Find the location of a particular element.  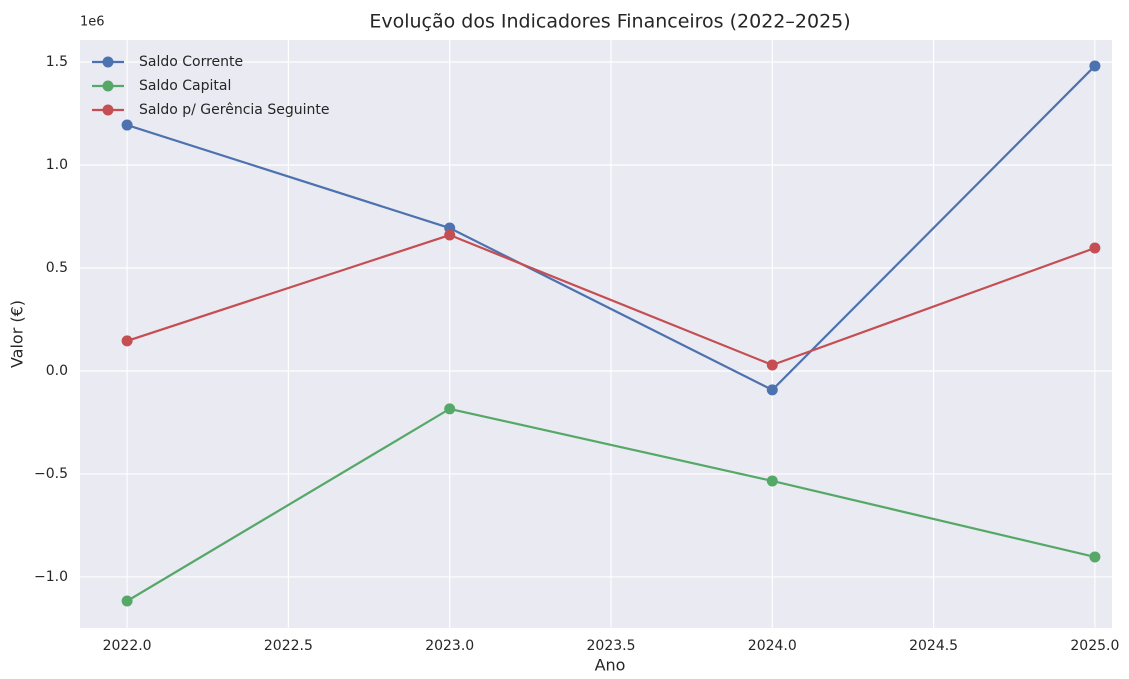

y-tick-label: −0.5 is located at coordinates (51, 474).